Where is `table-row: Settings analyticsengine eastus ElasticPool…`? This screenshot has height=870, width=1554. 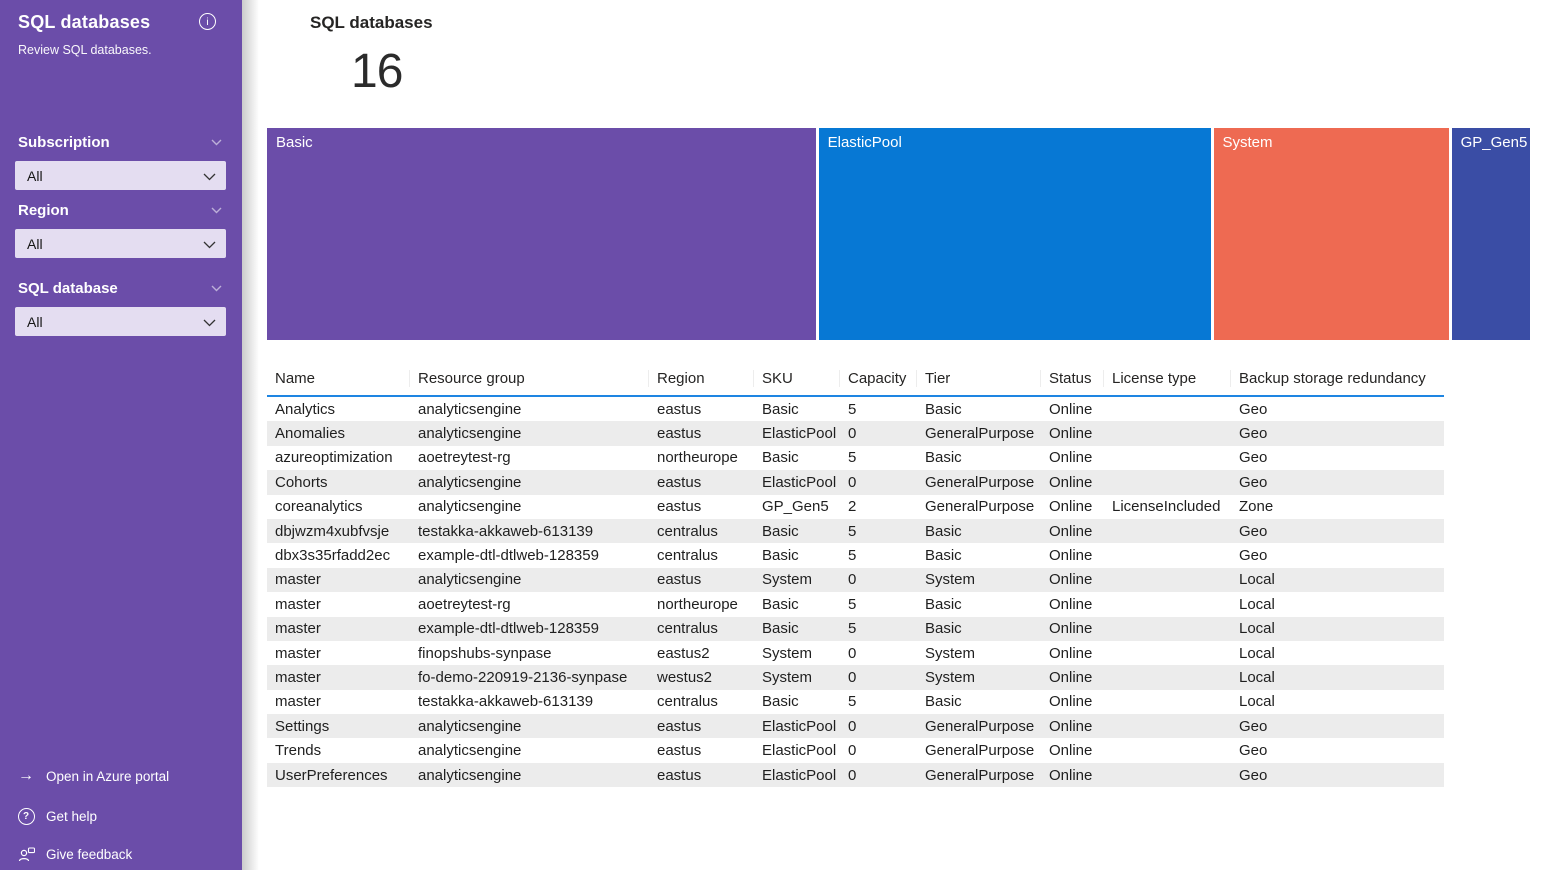 table-row: Settings analyticsengine eastus ElasticPool… is located at coordinates (855, 726).